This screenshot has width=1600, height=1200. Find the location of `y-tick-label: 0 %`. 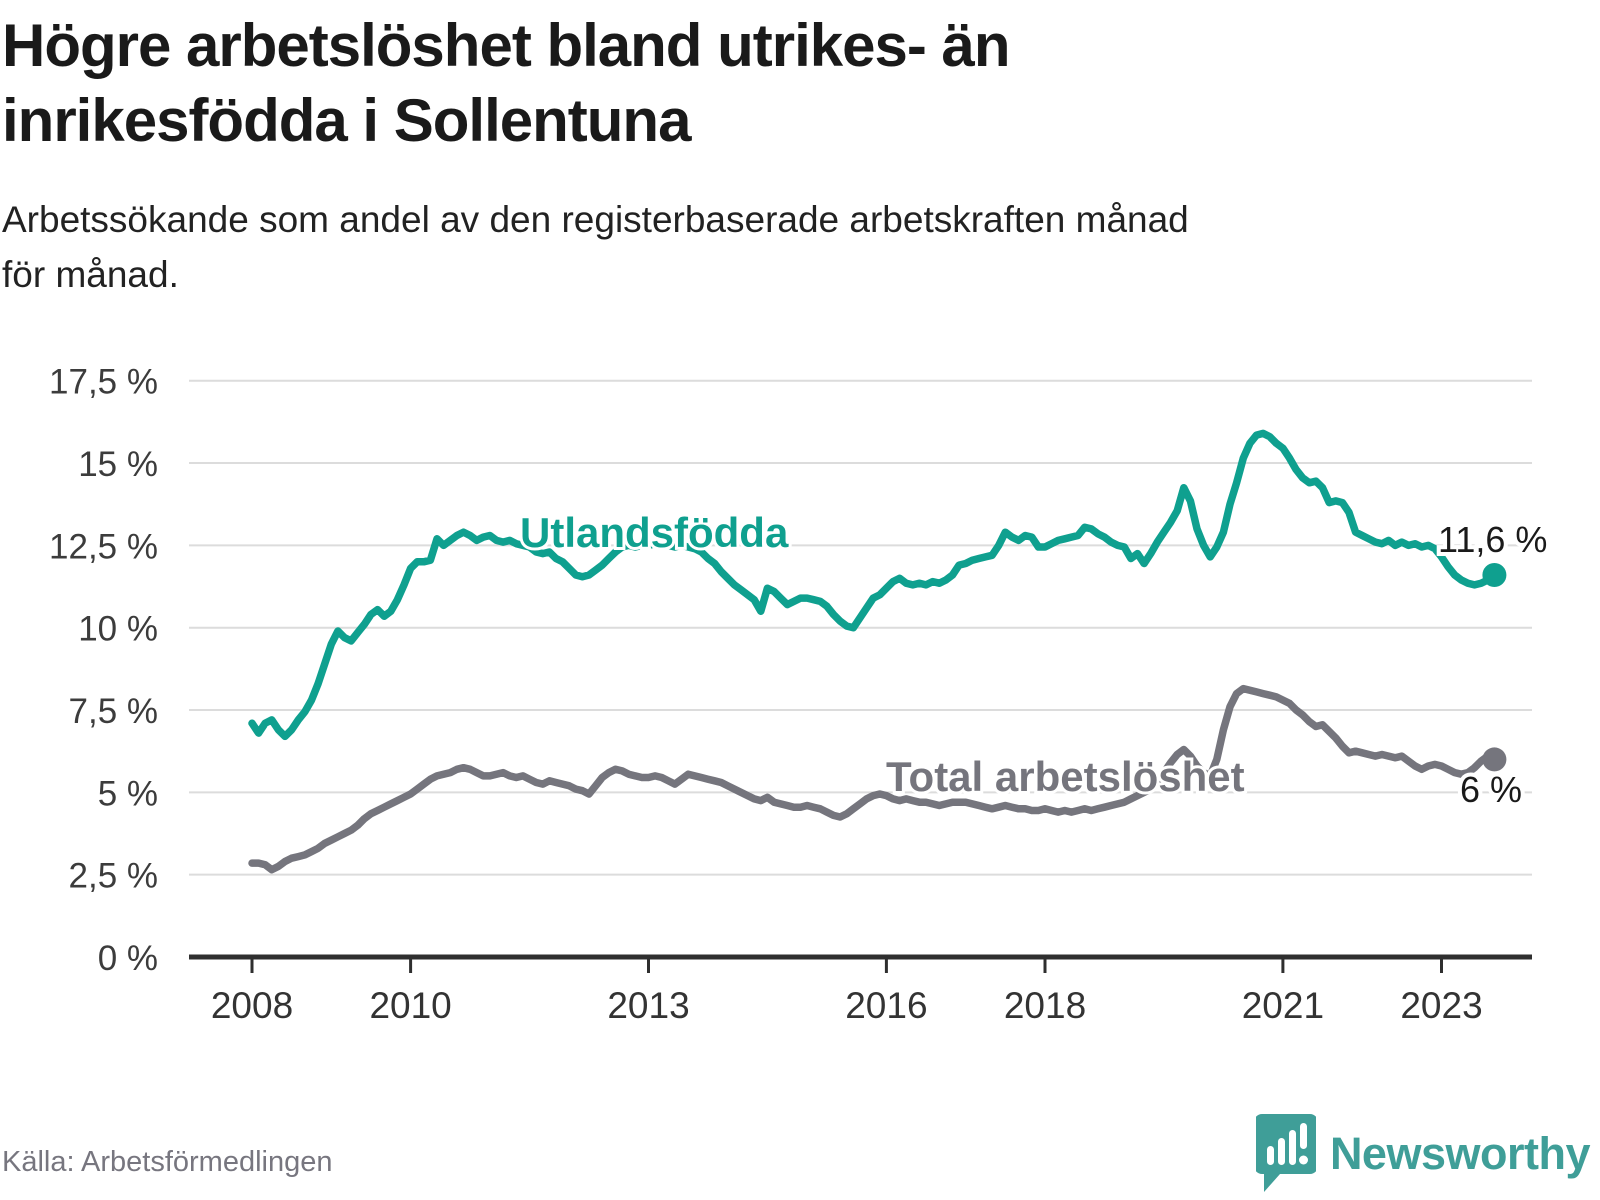

y-tick-label: 0 % is located at coordinates (128, 958).